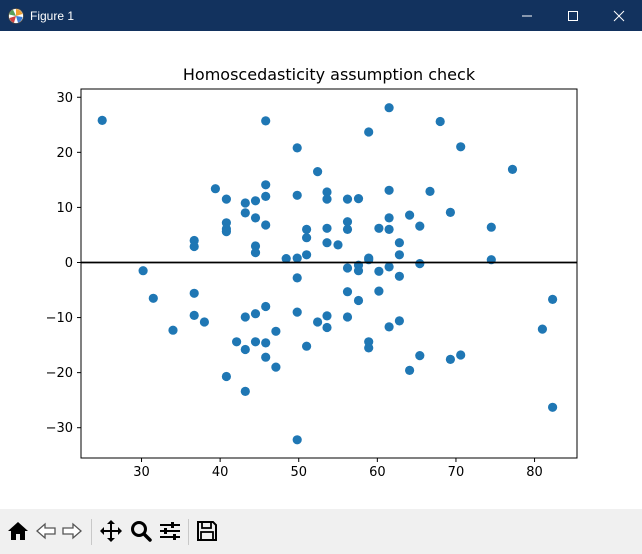 The width and height of the screenshot is (642, 554). Describe the element at coordinates (59, 373) in the screenshot. I see `y-tick-label: −20` at that location.